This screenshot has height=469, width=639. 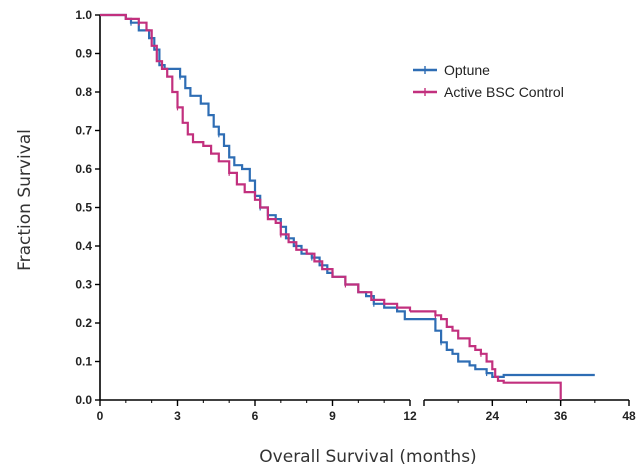 I want to click on y-axis-title: Fraction Survival, so click(x=25, y=200).